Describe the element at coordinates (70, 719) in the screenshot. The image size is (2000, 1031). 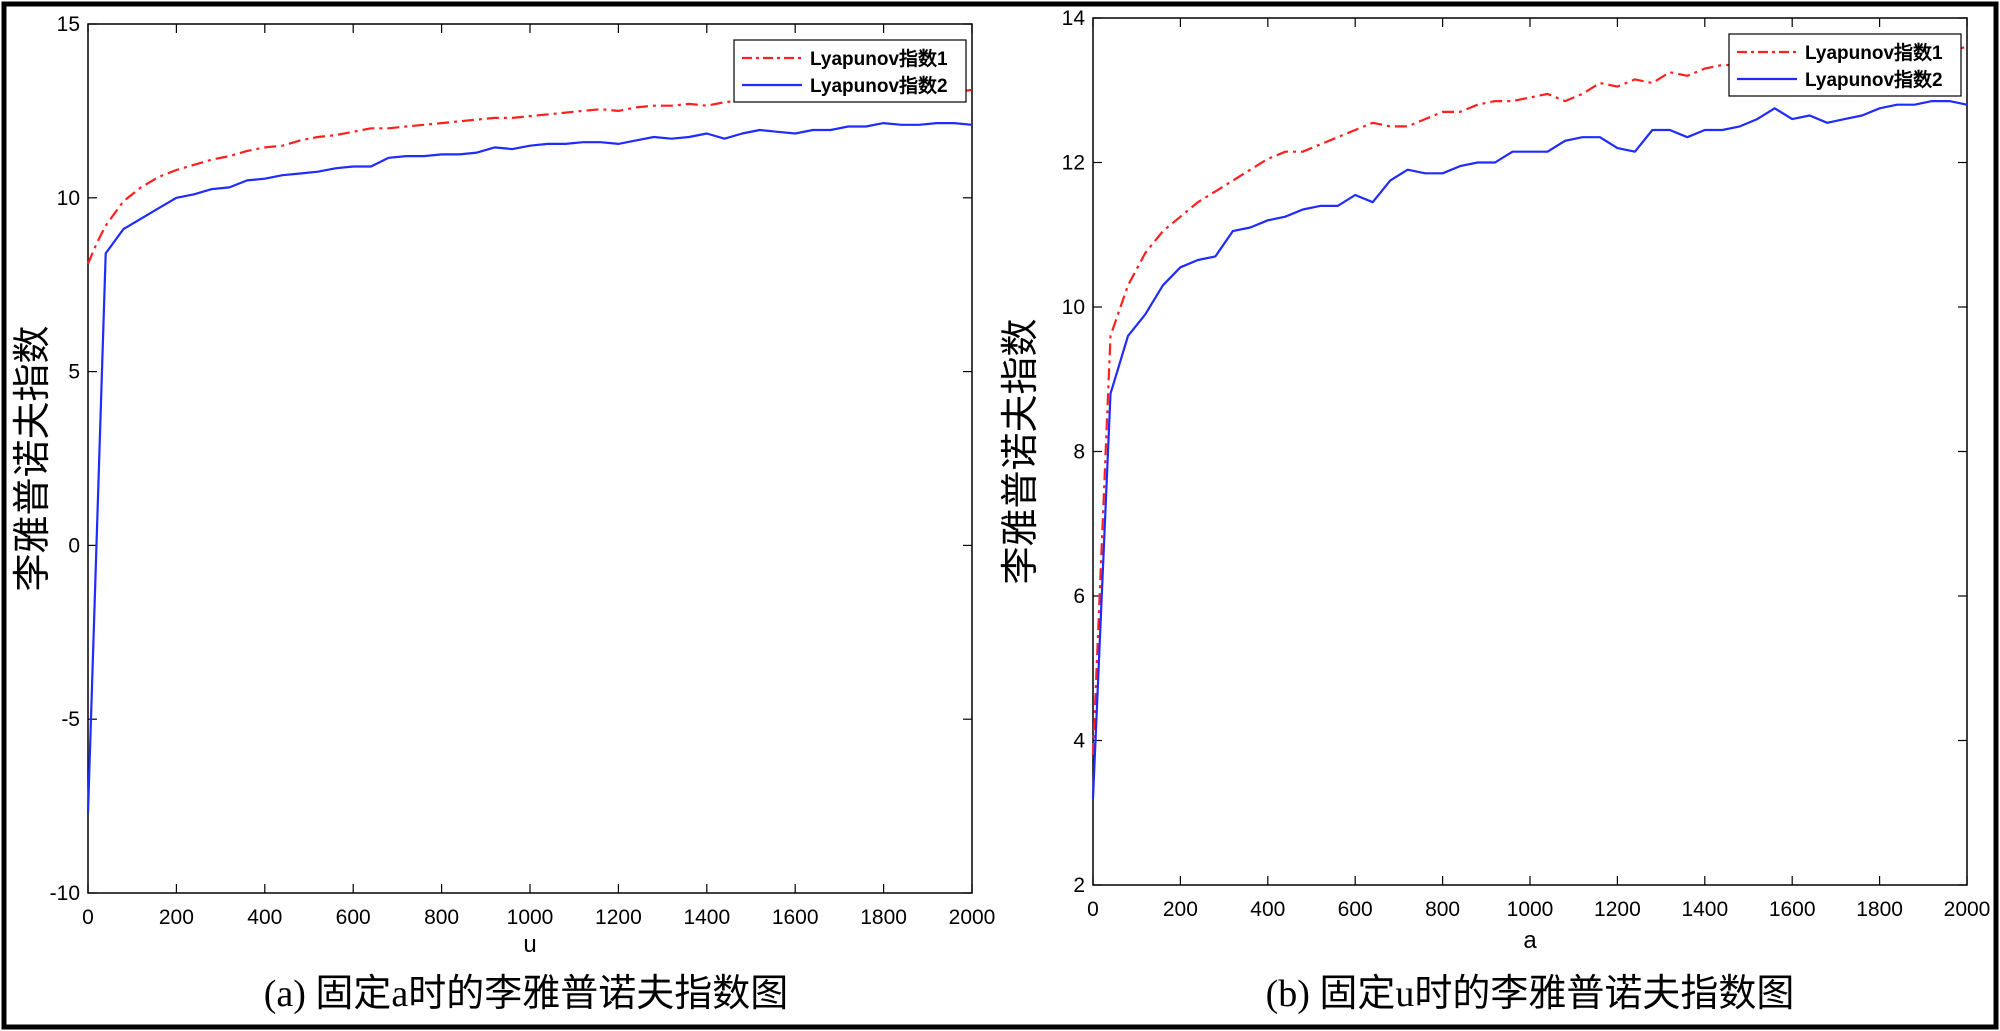
I see `y-tick-label: -5` at that location.